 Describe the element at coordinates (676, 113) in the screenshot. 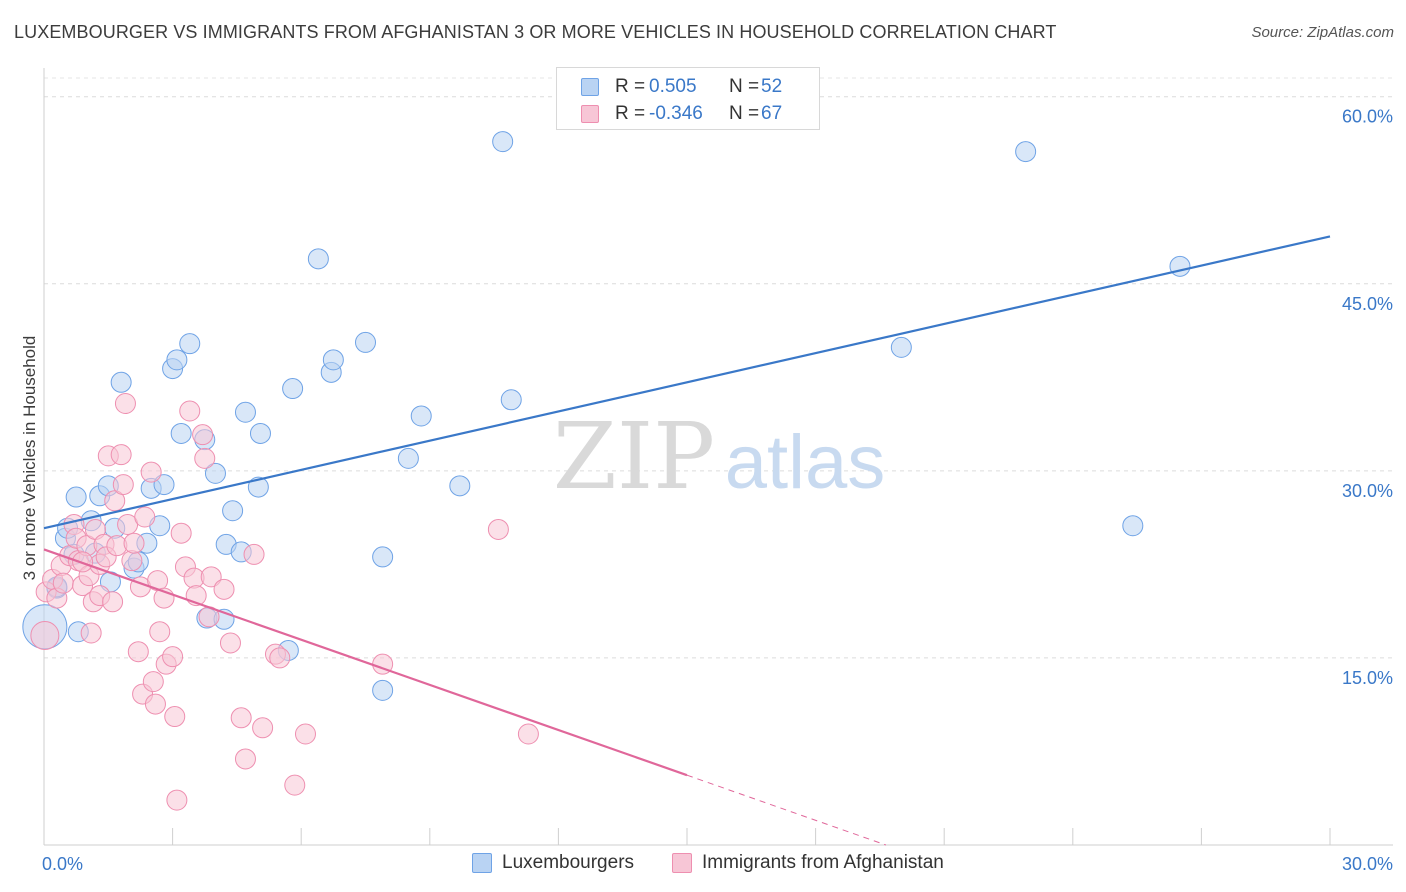

I see `legend-r-value: -0.346` at that location.